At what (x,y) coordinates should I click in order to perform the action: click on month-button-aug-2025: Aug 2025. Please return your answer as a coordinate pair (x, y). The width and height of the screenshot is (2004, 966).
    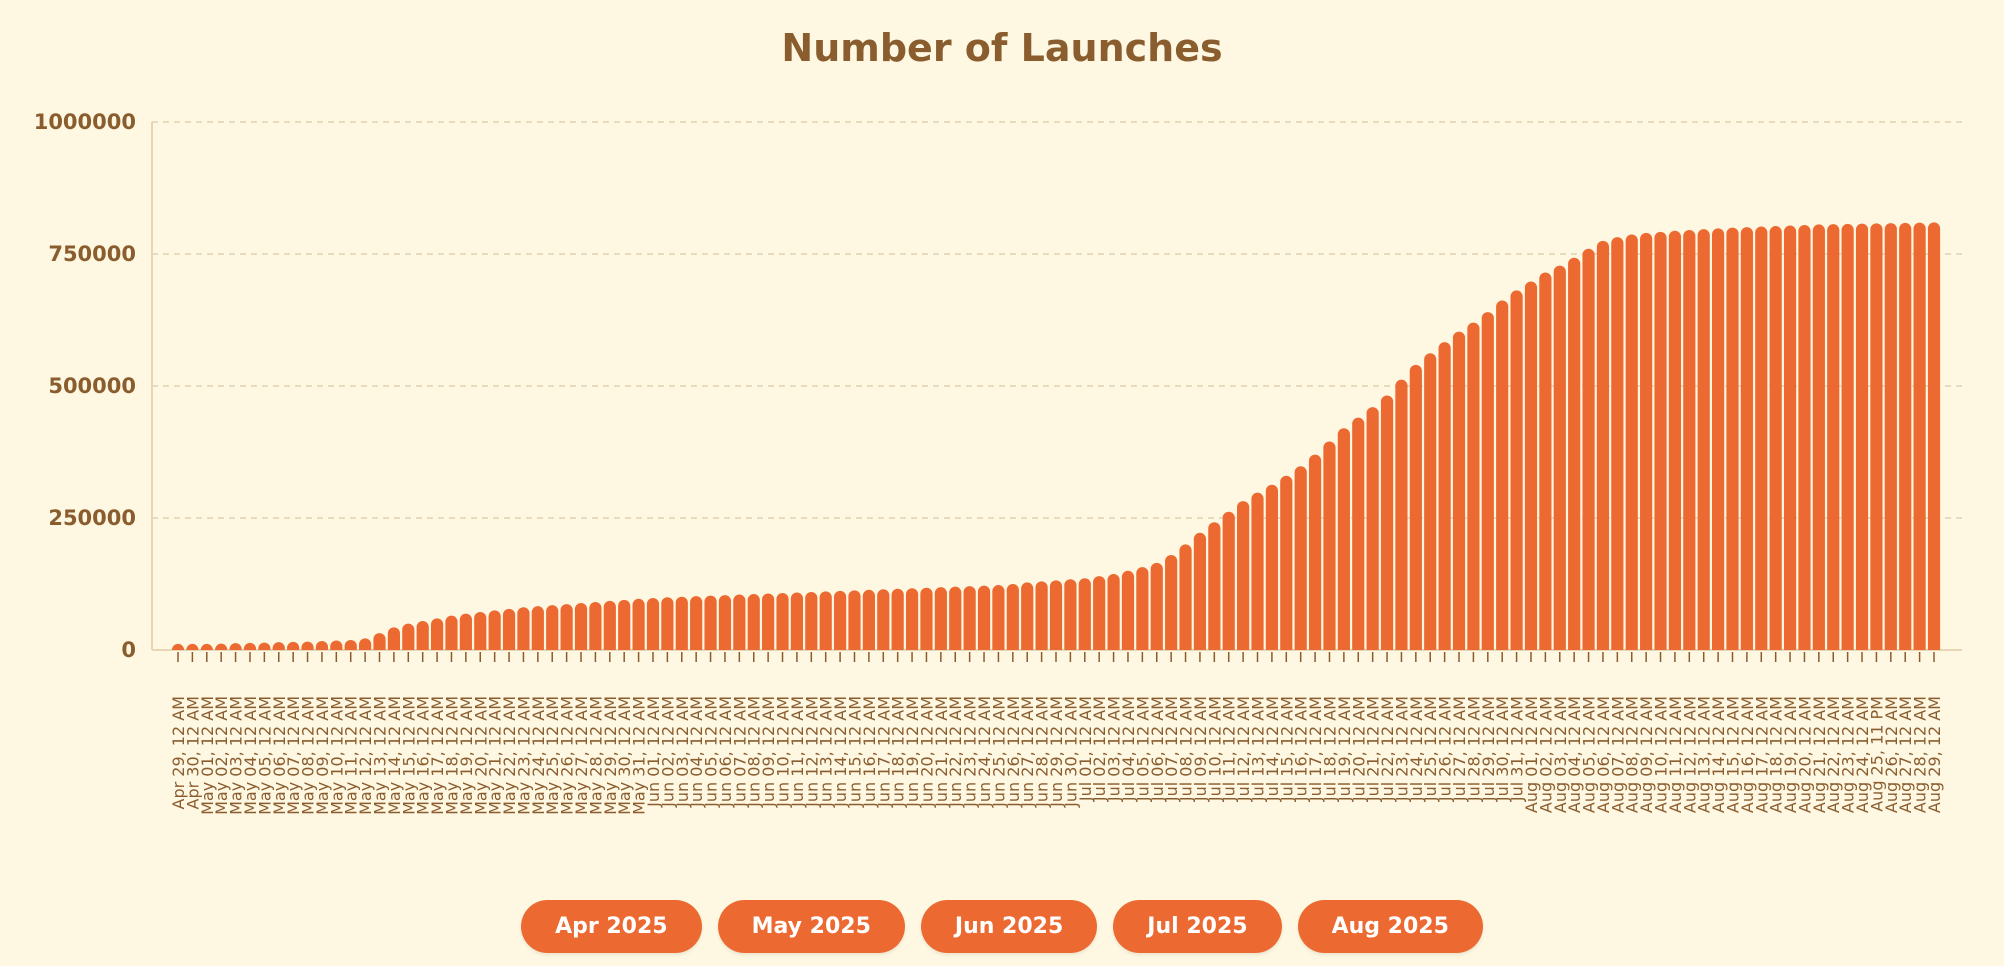
    Looking at the image, I should click on (1390, 926).